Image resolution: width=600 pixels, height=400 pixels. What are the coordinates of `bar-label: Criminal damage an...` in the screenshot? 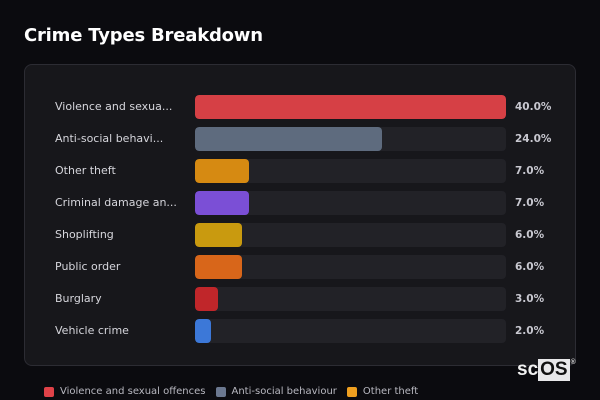 It's located at (116, 202).